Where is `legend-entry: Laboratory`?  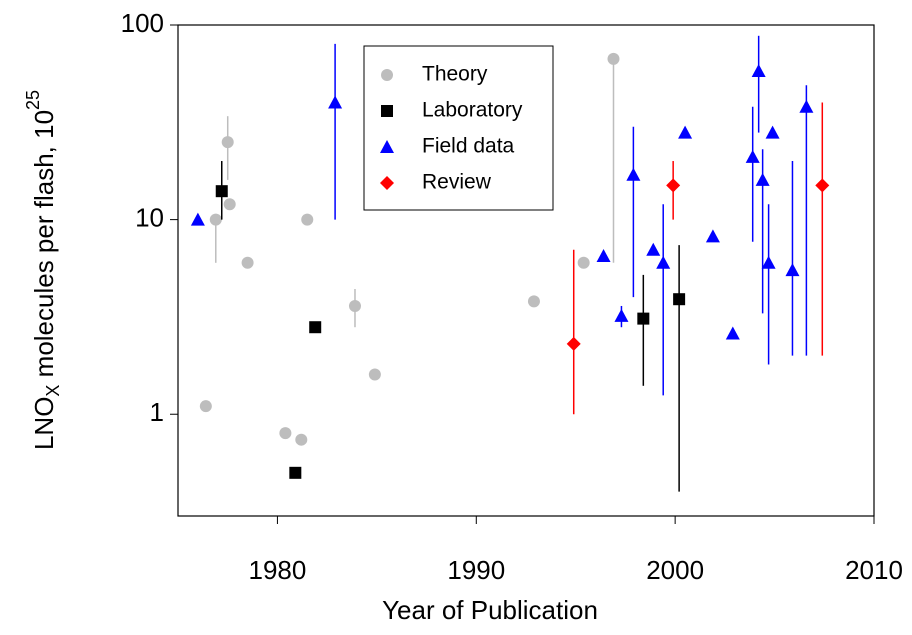 legend-entry: Laboratory is located at coordinates (452, 110).